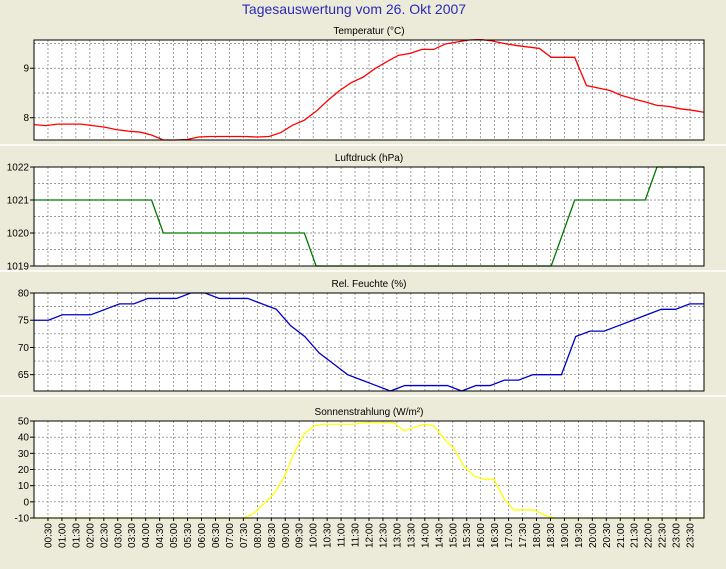 This screenshot has width=726, height=569. What do you see at coordinates (132, 535) in the screenshot?
I see `x-tick-label: 03:30` at bounding box center [132, 535].